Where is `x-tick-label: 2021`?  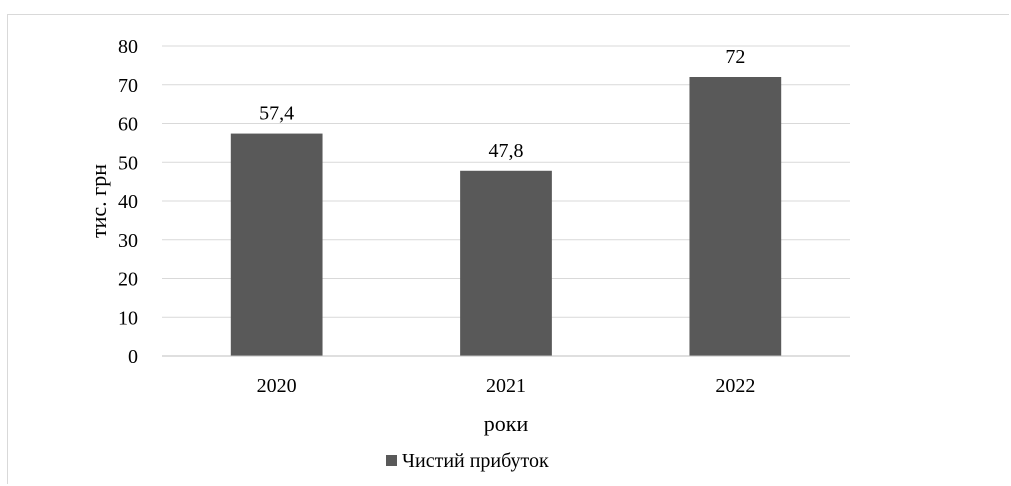
x-tick-label: 2021 is located at coordinates (506, 386).